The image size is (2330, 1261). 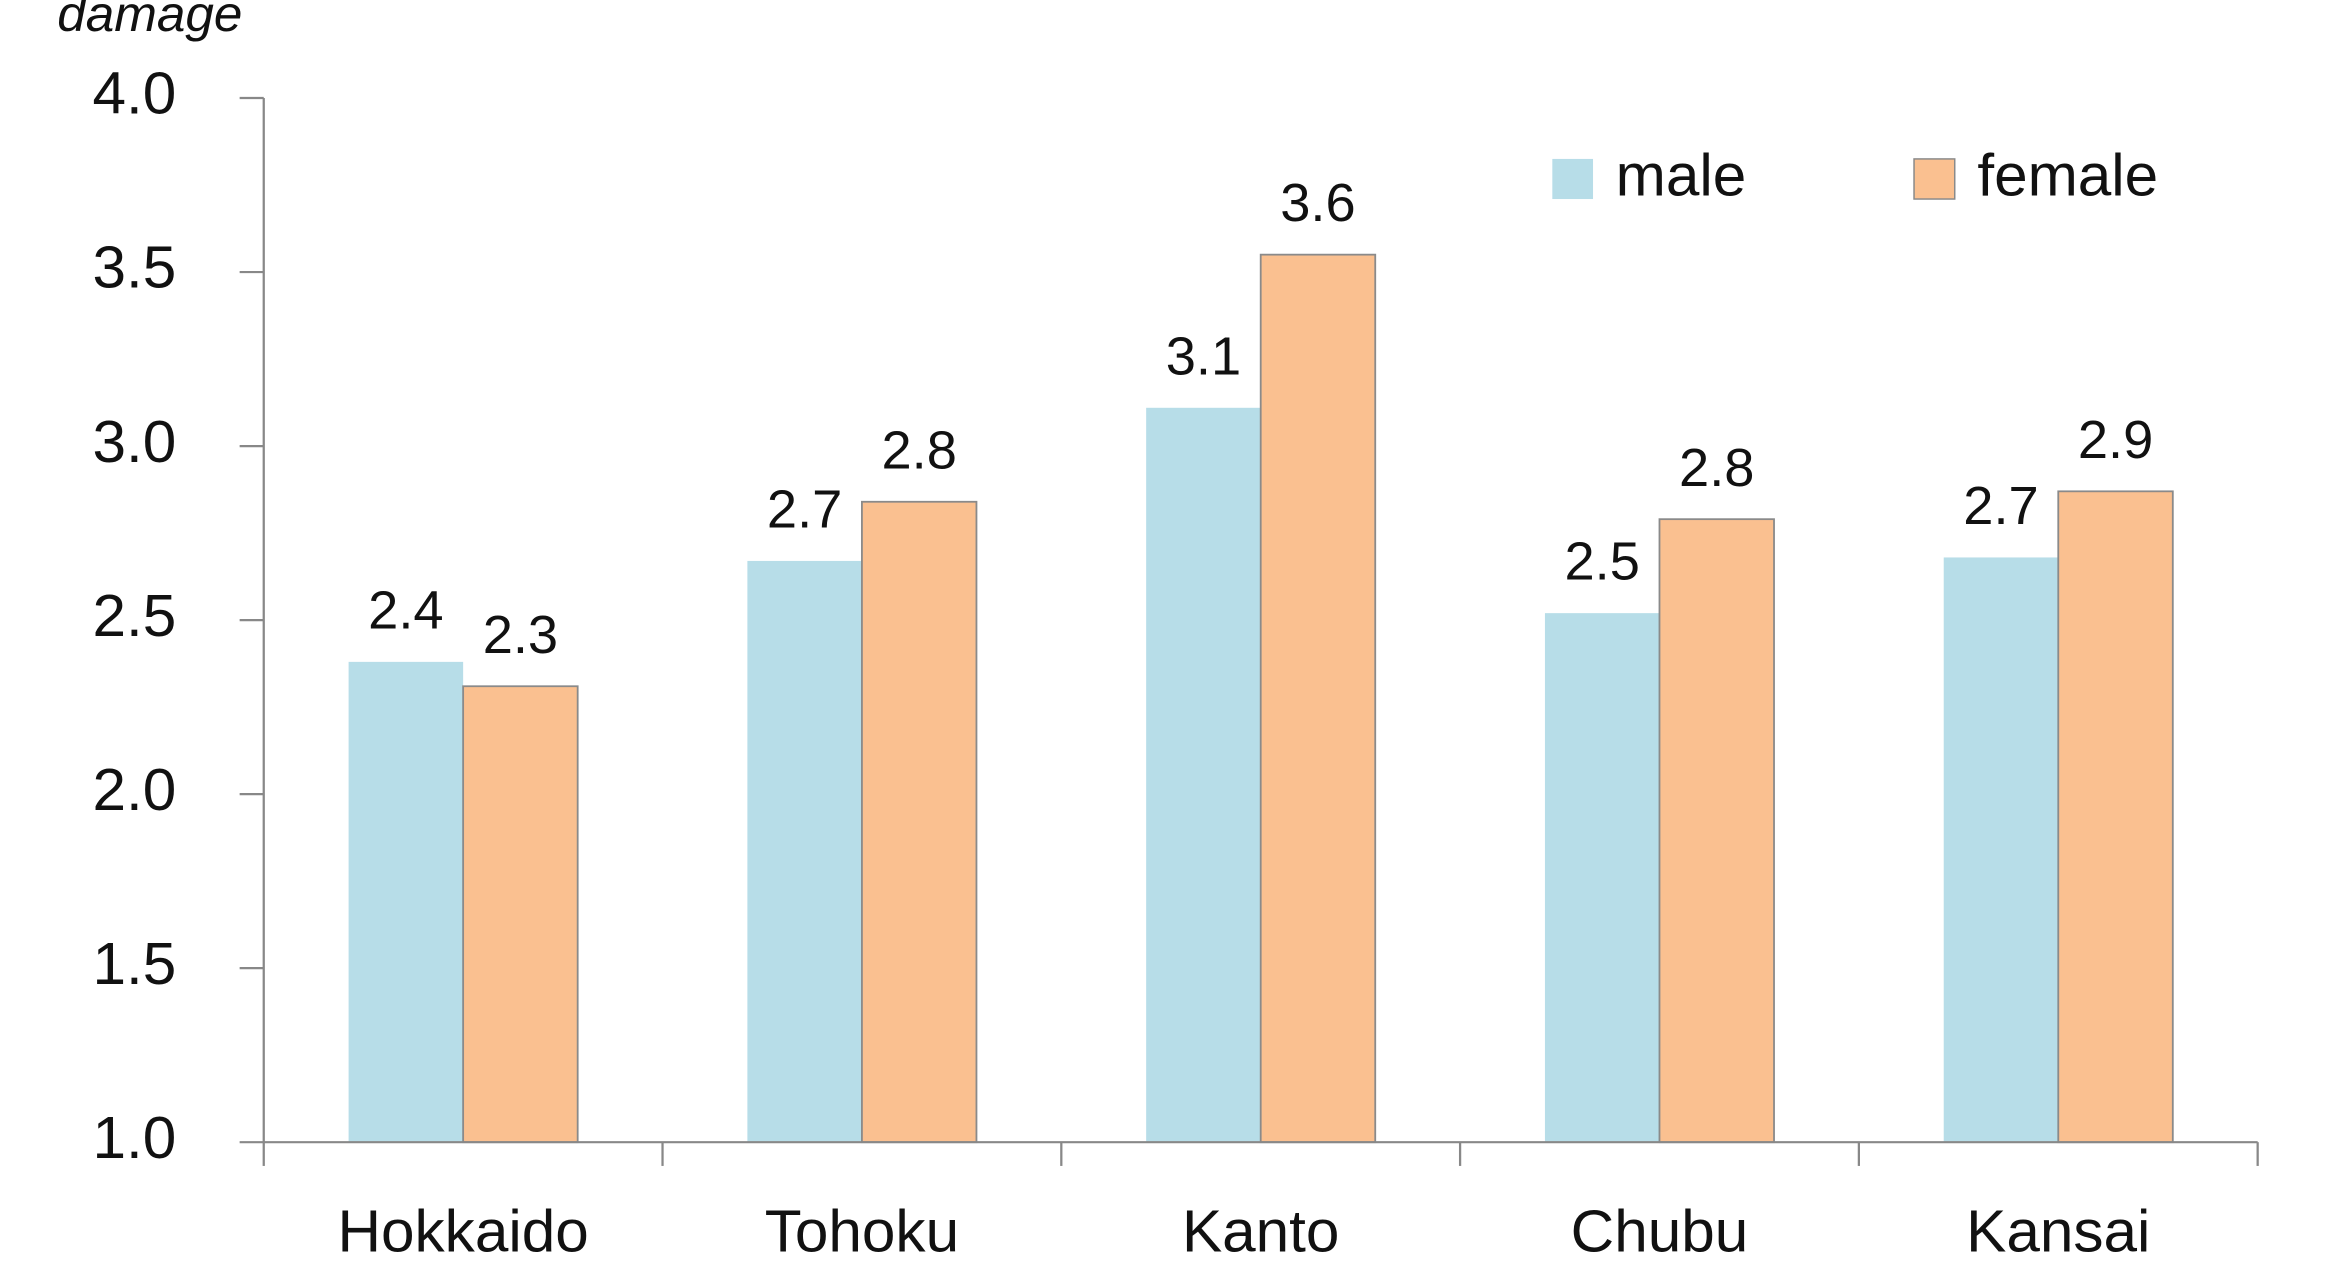 I want to click on y-tick-label: 2.5, so click(x=135, y=615).